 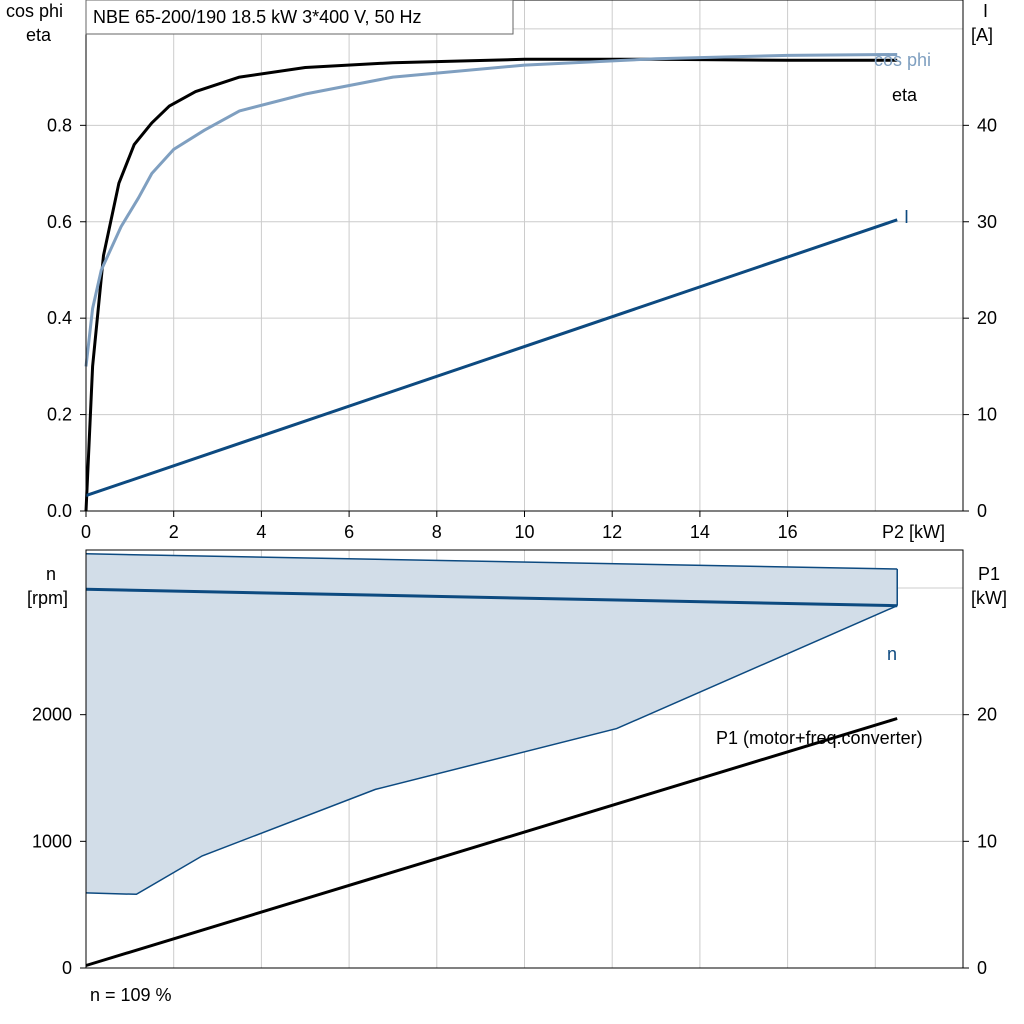 What do you see at coordinates (987, 415) in the screenshot?
I see `right-tick-label: 10` at bounding box center [987, 415].